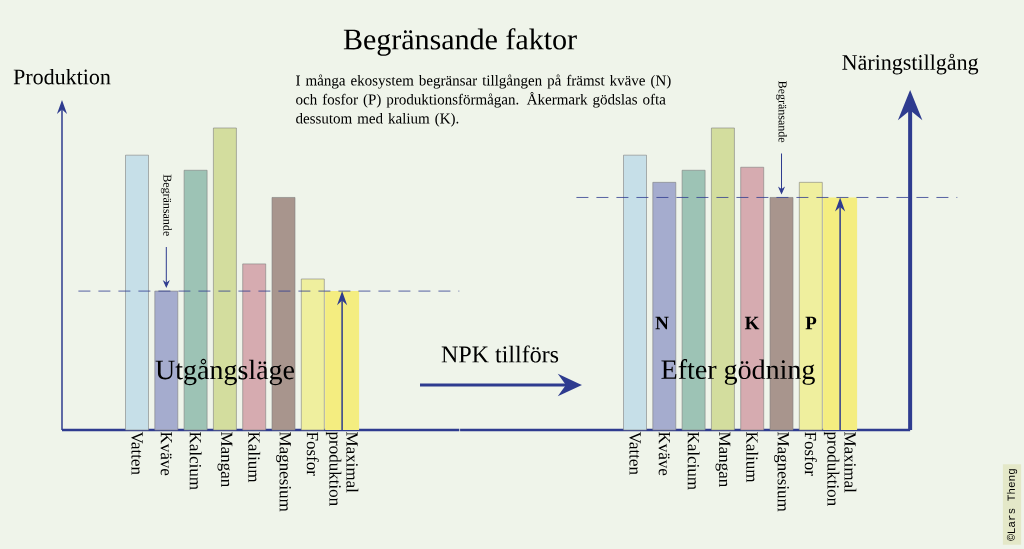 The width and height of the screenshot is (1024, 549). Describe the element at coordinates (662, 323) in the screenshot. I see `annotation: N` at that location.